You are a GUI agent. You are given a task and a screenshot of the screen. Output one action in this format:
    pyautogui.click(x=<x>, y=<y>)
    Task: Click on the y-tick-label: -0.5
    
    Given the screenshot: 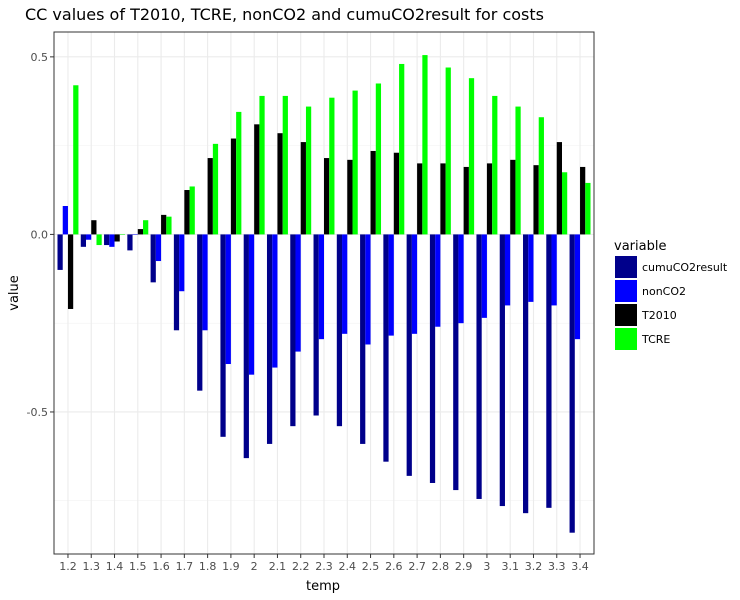 What is the action you would take?
    pyautogui.click(x=37, y=412)
    